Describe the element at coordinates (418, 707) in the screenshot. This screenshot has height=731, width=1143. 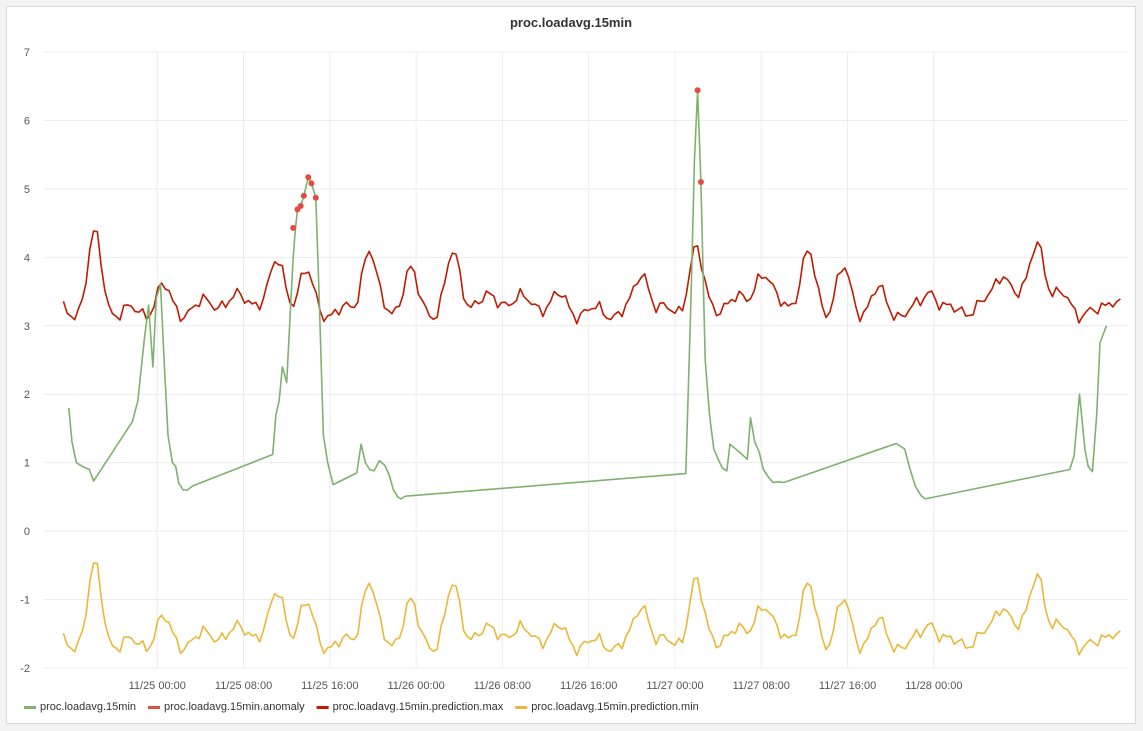
I see `legend-label: proc.loadavg.15min.prediction.max` at that location.